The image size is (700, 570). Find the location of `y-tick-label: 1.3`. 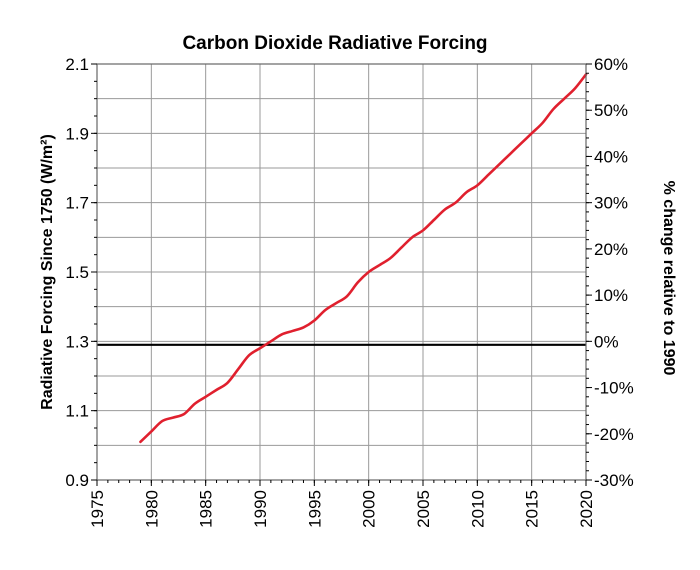

y-tick-label: 1.3 is located at coordinates (77, 341).